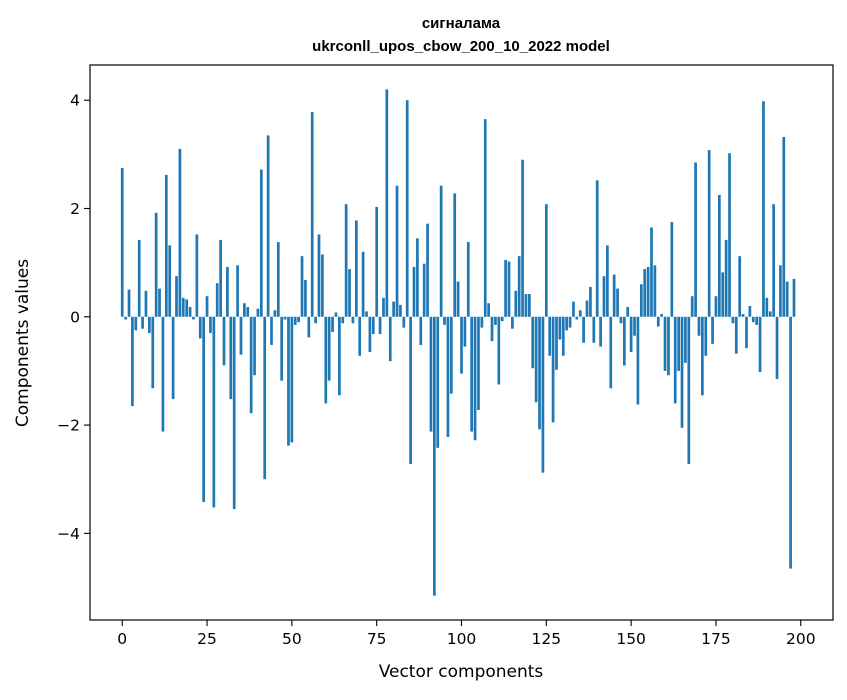 The image size is (847, 700). Describe the element at coordinates (23, 343) in the screenshot. I see `y-axis-label: Components values` at that location.